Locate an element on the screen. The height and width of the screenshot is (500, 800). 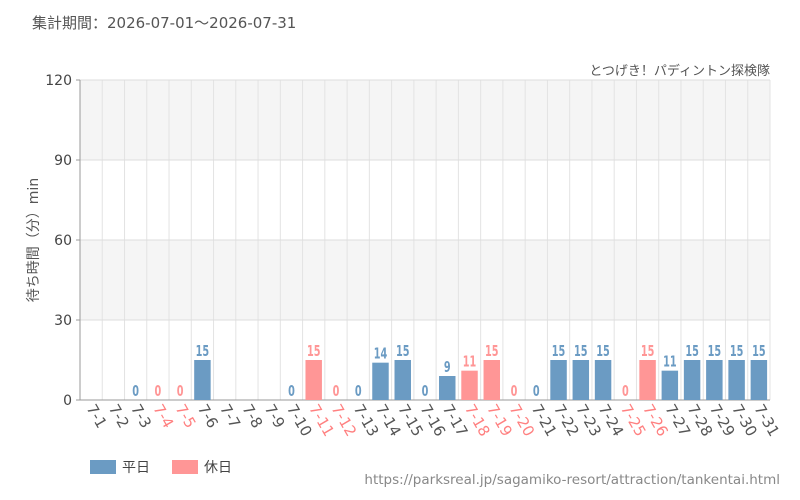
data-label-7-12: 0 is located at coordinates (336, 391).